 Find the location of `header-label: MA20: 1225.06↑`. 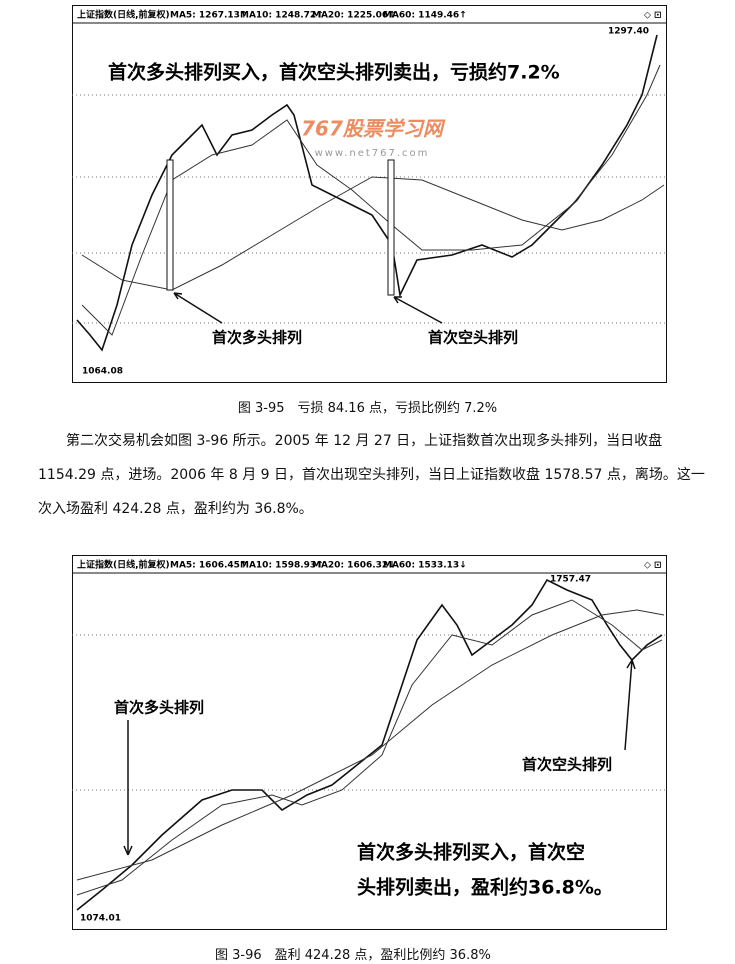

header-label: MA20: 1225.06↑ is located at coordinates (354, 16).